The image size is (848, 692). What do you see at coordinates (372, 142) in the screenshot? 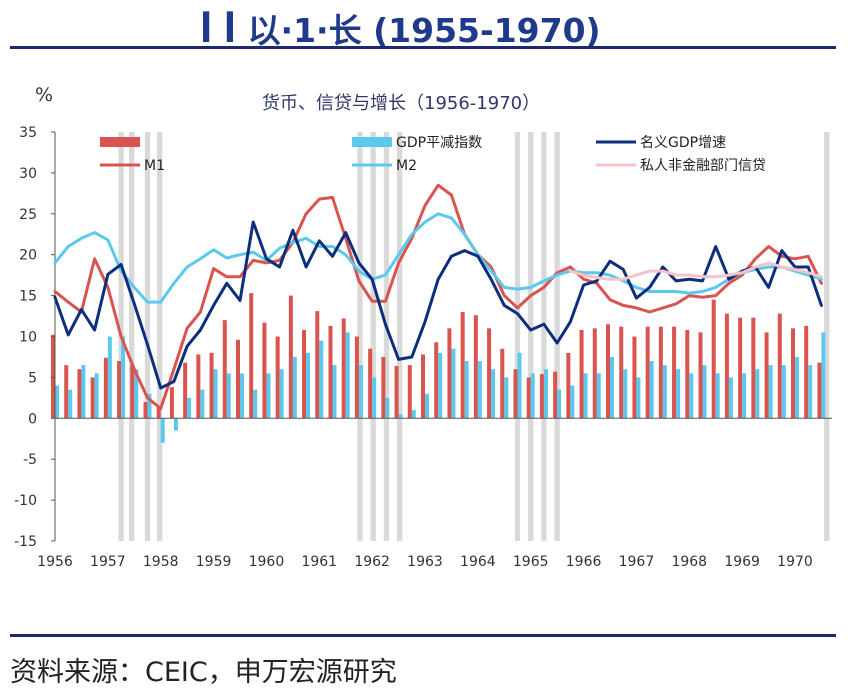
I see `legend-swatch` at bounding box center [372, 142].